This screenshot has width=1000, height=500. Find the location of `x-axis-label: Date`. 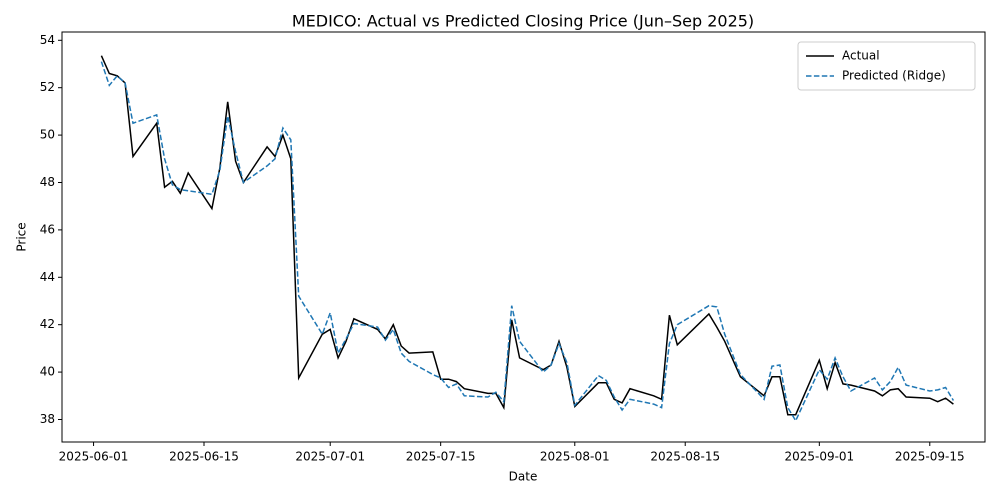

x-axis-label: Date is located at coordinates (523, 477).